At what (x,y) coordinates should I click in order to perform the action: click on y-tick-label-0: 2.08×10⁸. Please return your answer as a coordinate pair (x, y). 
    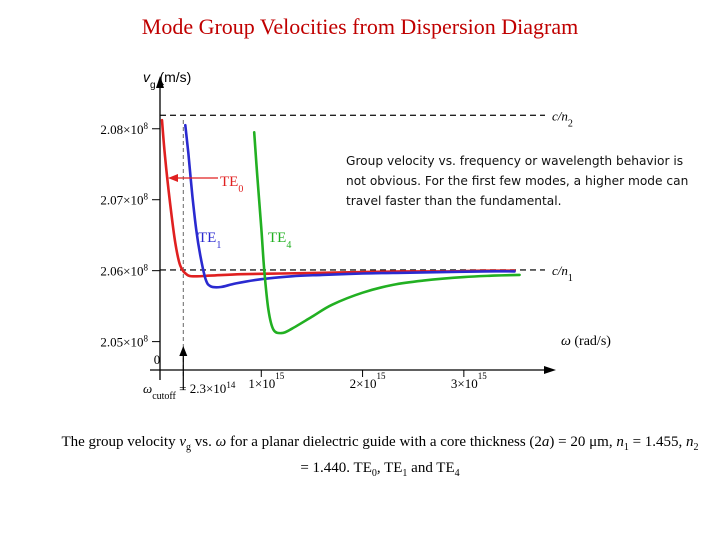
    Looking at the image, I should click on (124, 129).